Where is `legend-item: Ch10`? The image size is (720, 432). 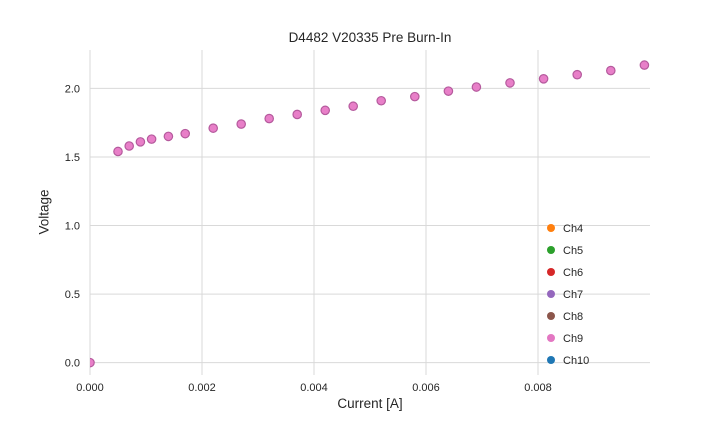 legend-item: Ch10 is located at coordinates (568, 361).